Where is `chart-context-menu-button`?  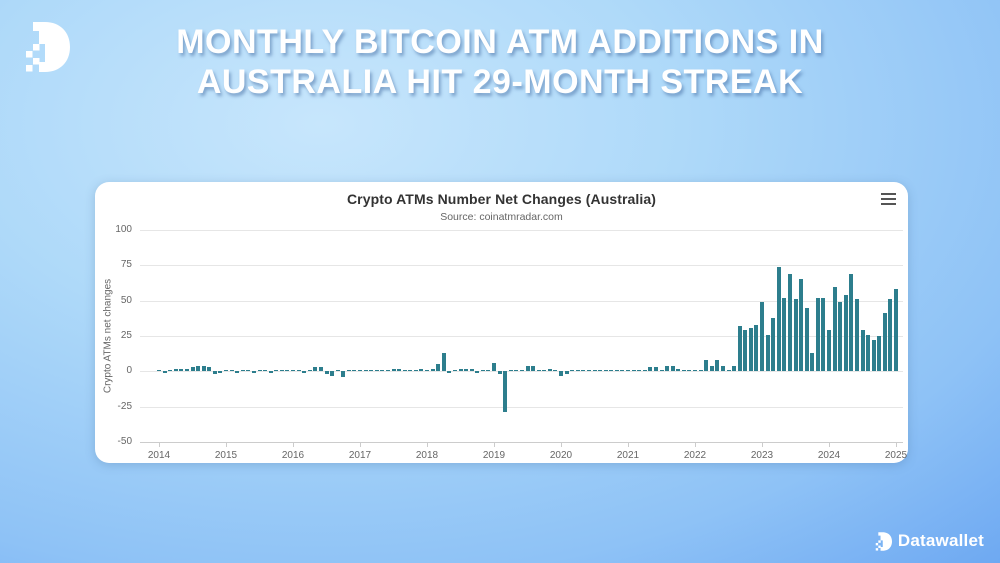 chart-context-menu-button is located at coordinates (888, 199).